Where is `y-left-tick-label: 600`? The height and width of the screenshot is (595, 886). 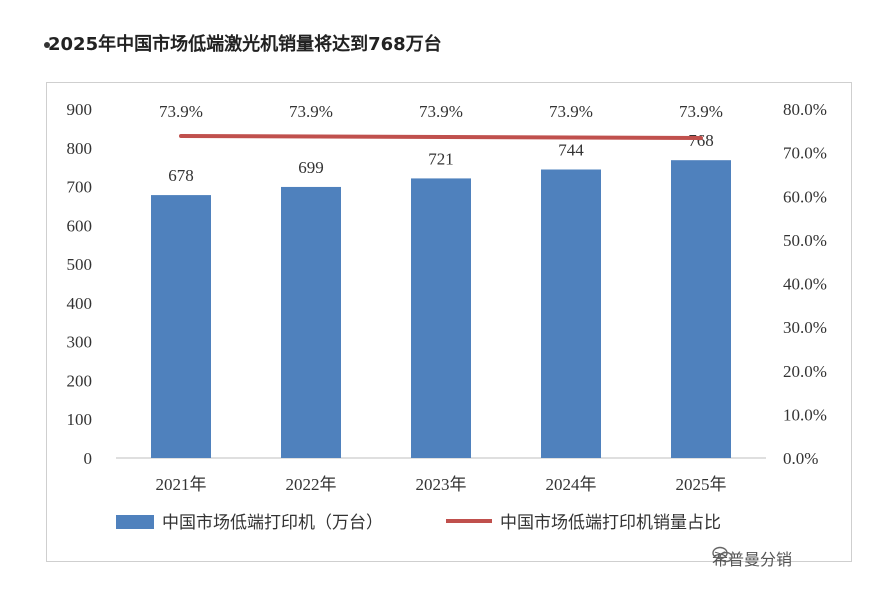 y-left-tick-label: 600 is located at coordinates (80, 225).